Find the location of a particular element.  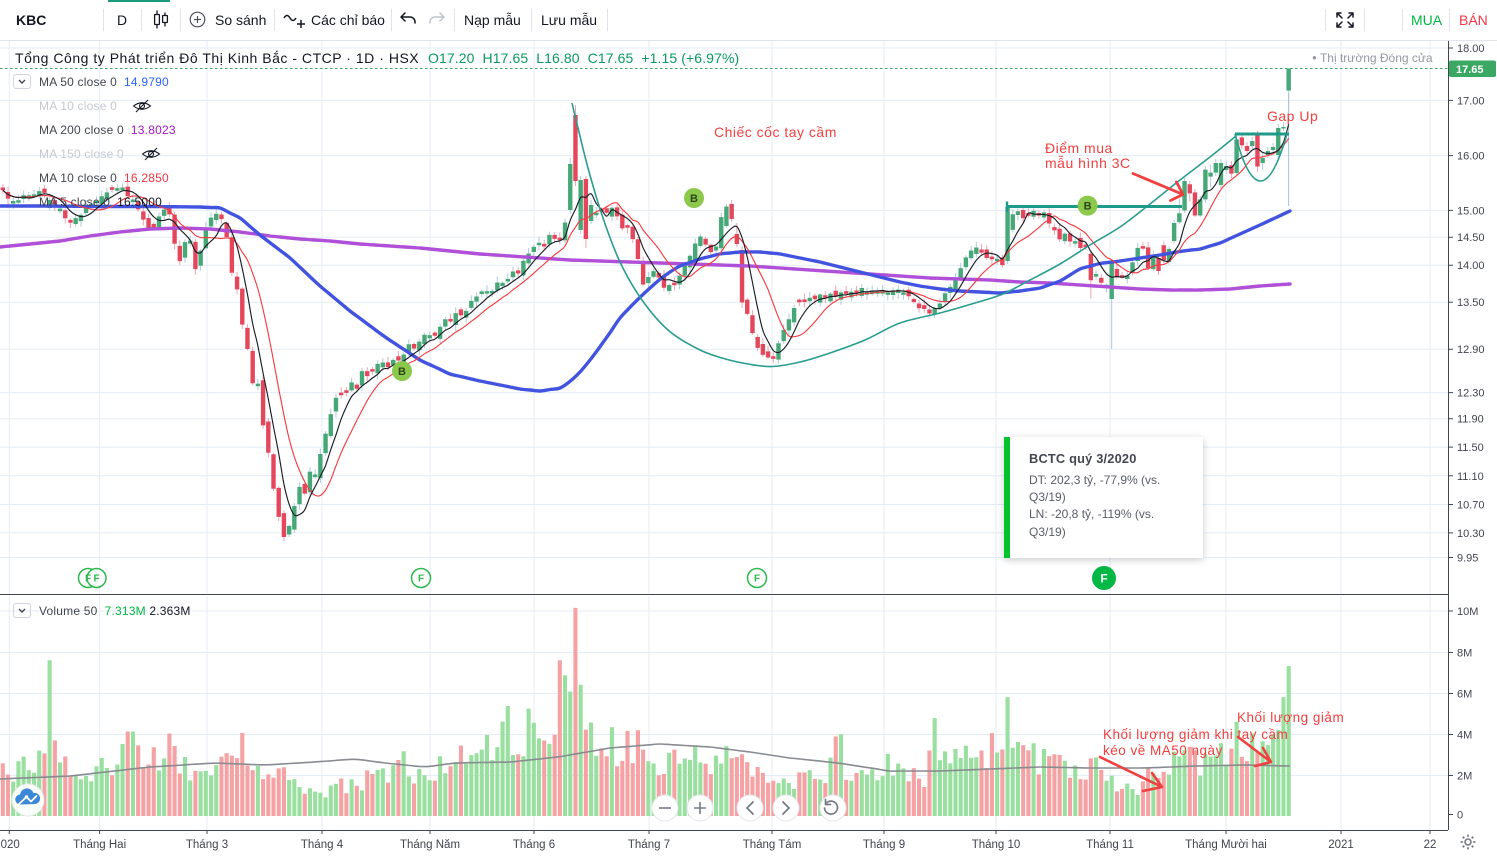

svg-text: 10M is located at coordinates (1467, 612).